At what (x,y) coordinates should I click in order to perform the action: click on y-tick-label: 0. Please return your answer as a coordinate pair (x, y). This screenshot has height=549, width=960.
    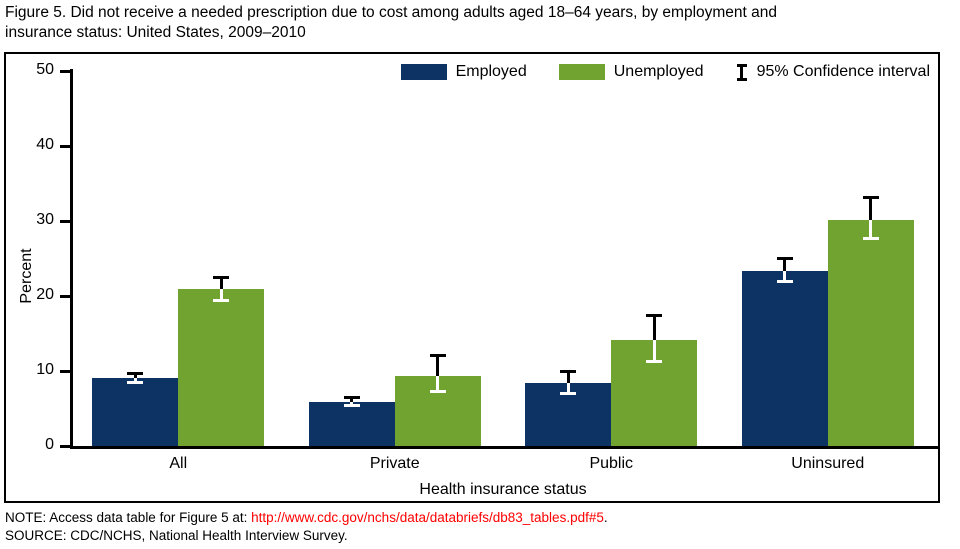
    Looking at the image, I should click on (49, 444).